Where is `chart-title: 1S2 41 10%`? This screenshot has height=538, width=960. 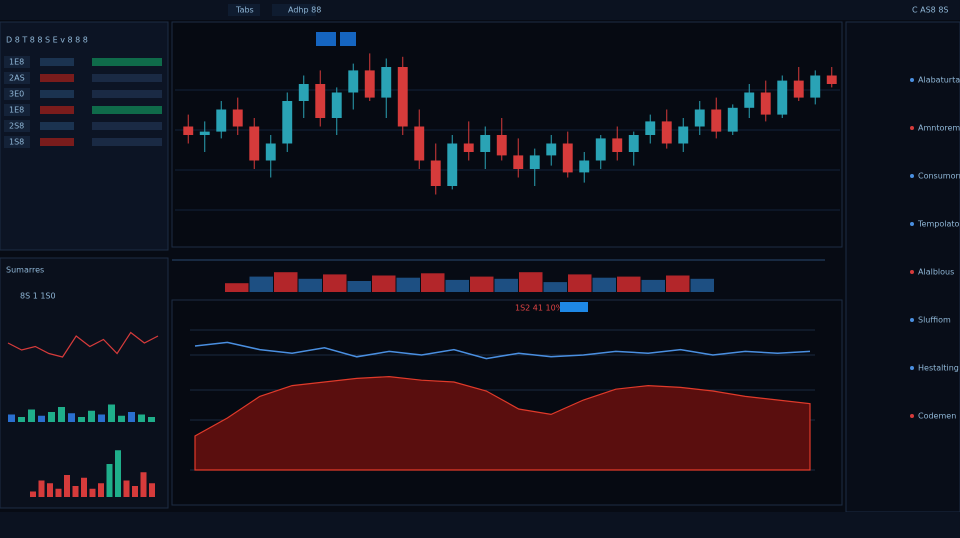
chart-title: 1S2 41 10% is located at coordinates (539, 308).